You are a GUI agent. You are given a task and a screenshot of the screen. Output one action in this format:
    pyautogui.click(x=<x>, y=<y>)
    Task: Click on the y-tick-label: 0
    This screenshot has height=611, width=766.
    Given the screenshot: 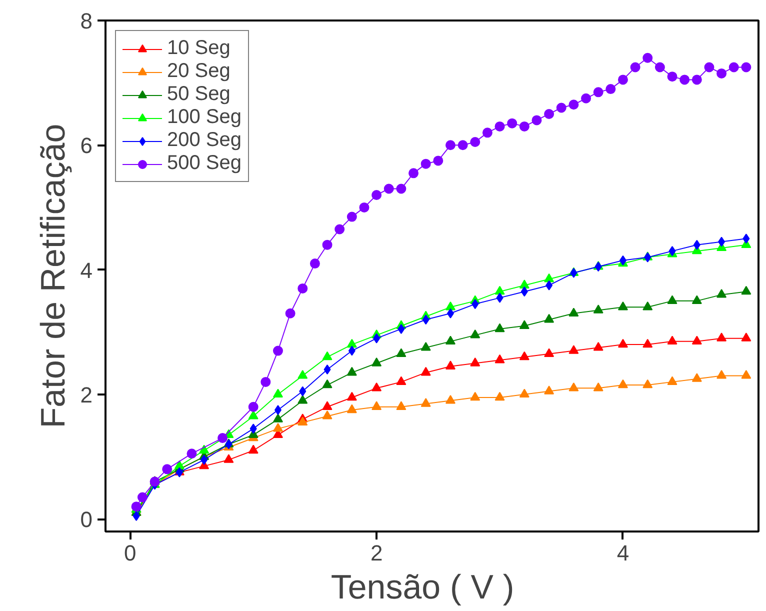 What is the action you would take?
    pyautogui.click(x=86, y=519)
    